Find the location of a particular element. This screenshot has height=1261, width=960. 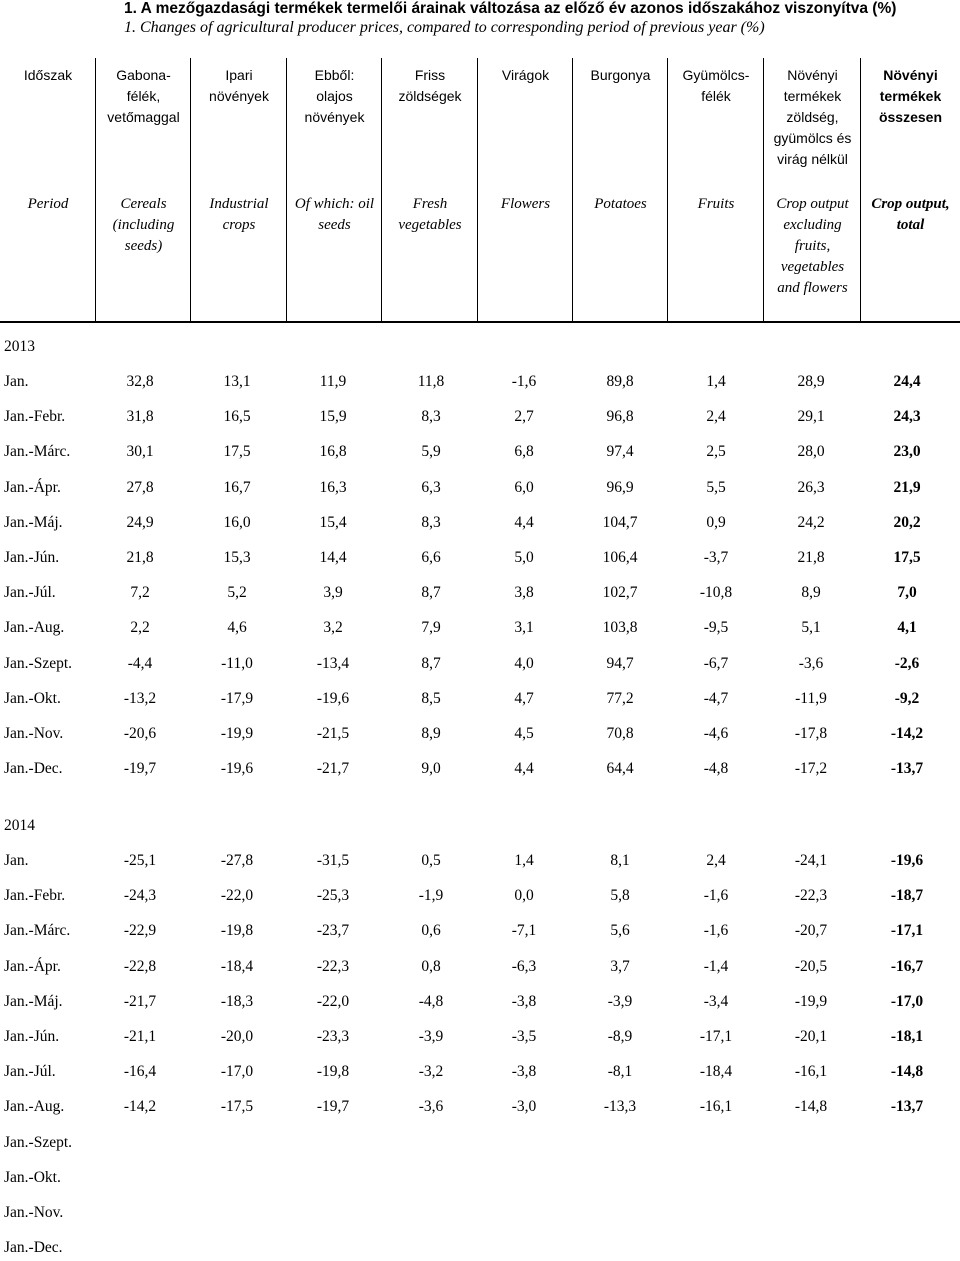

value-cell: 28,9 is located at coordinates (811, 381).